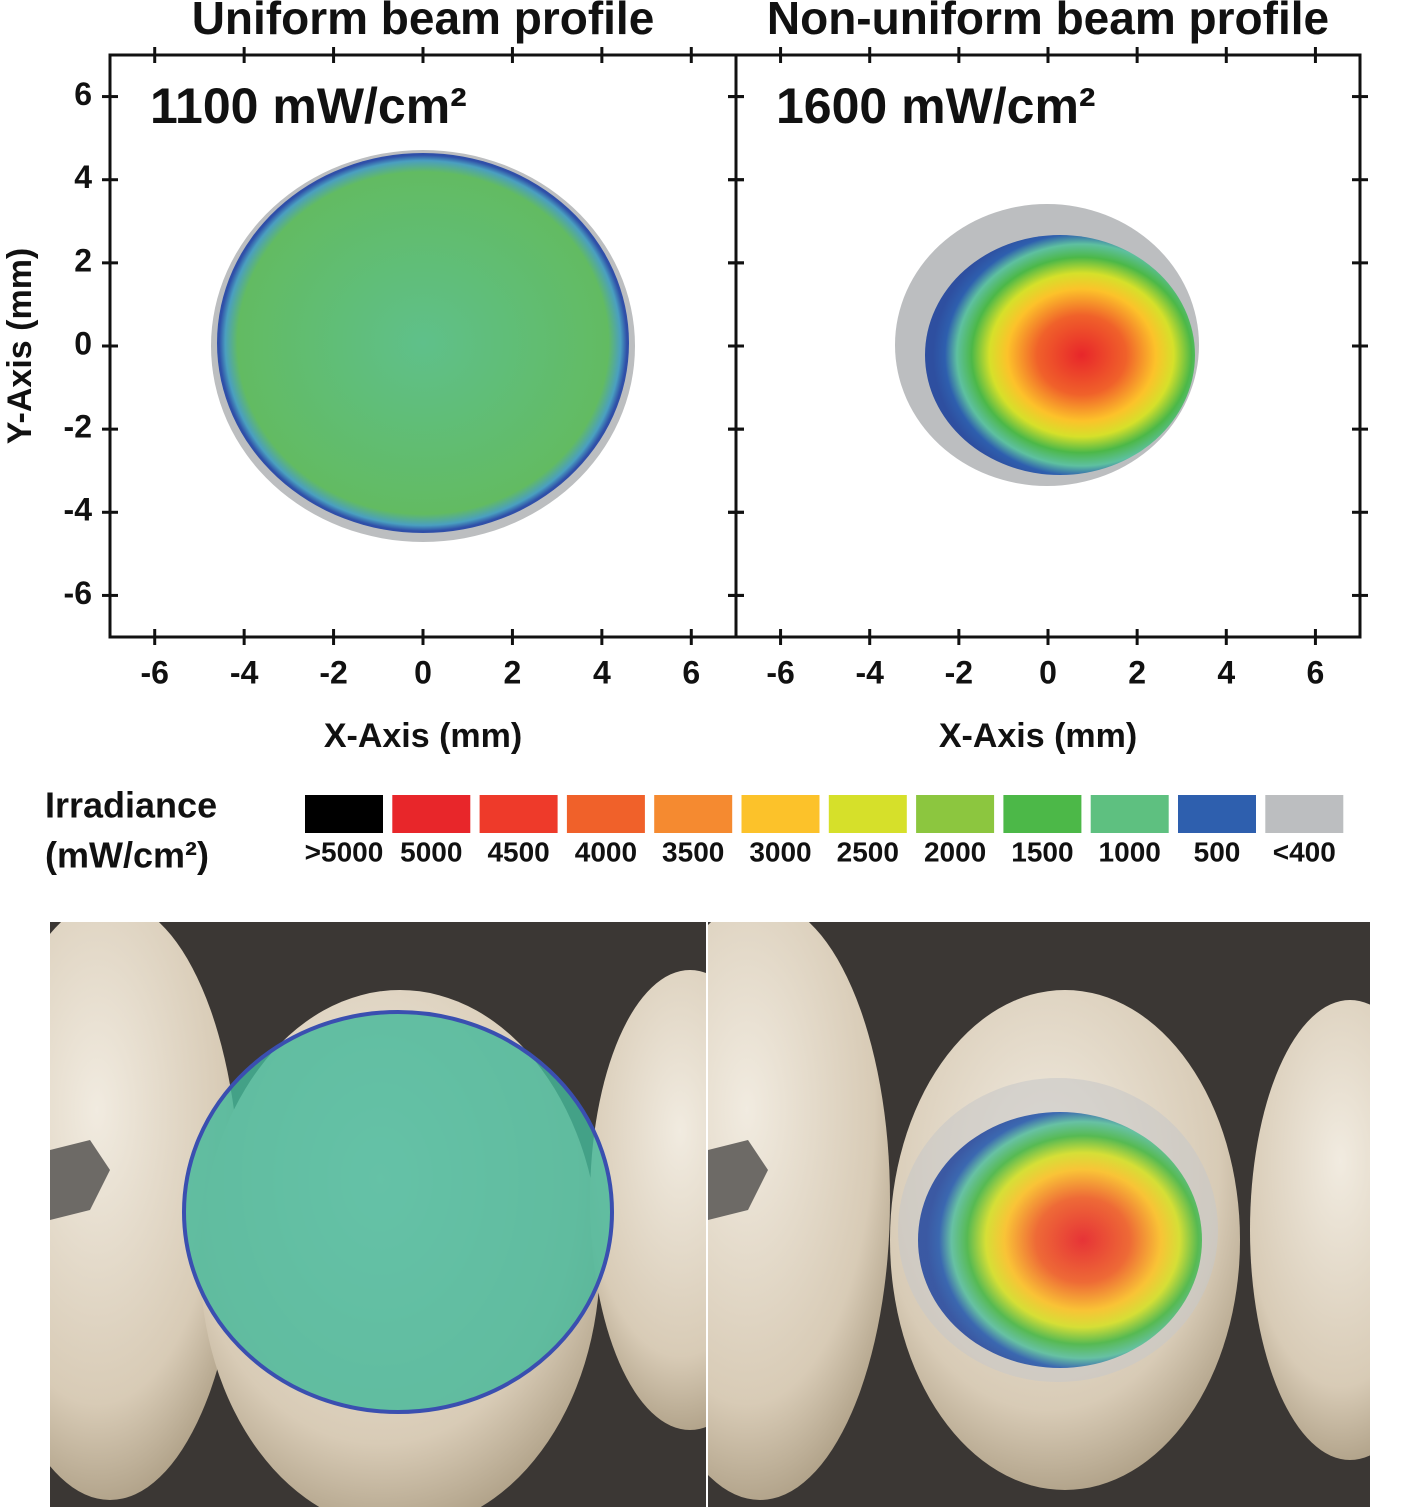 The width and height of the screenshot is (1428, 1507). Describe the element at coordinates (78, 510) in the screenshot. I see `y-tick-label: -4` at that location.